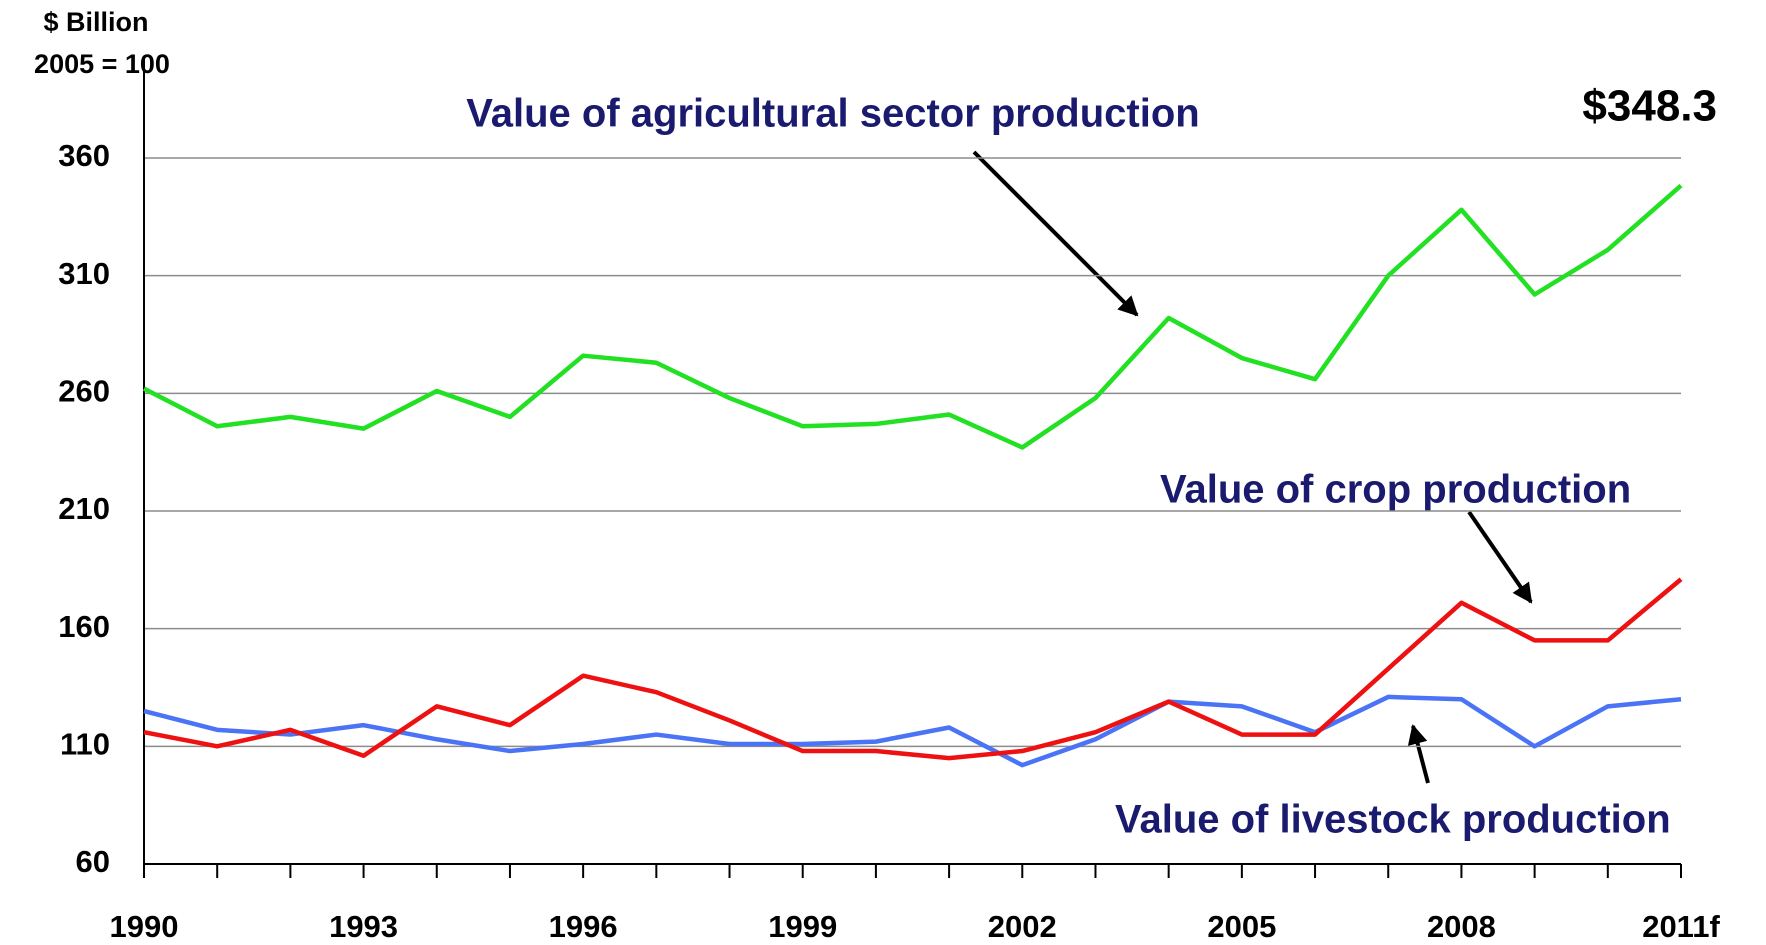 The height and width of the screenshot is (945, 1766). Describe the element at coordinates (85, 744) in the screenshot. I see `y-tick-label: 110` at that location.